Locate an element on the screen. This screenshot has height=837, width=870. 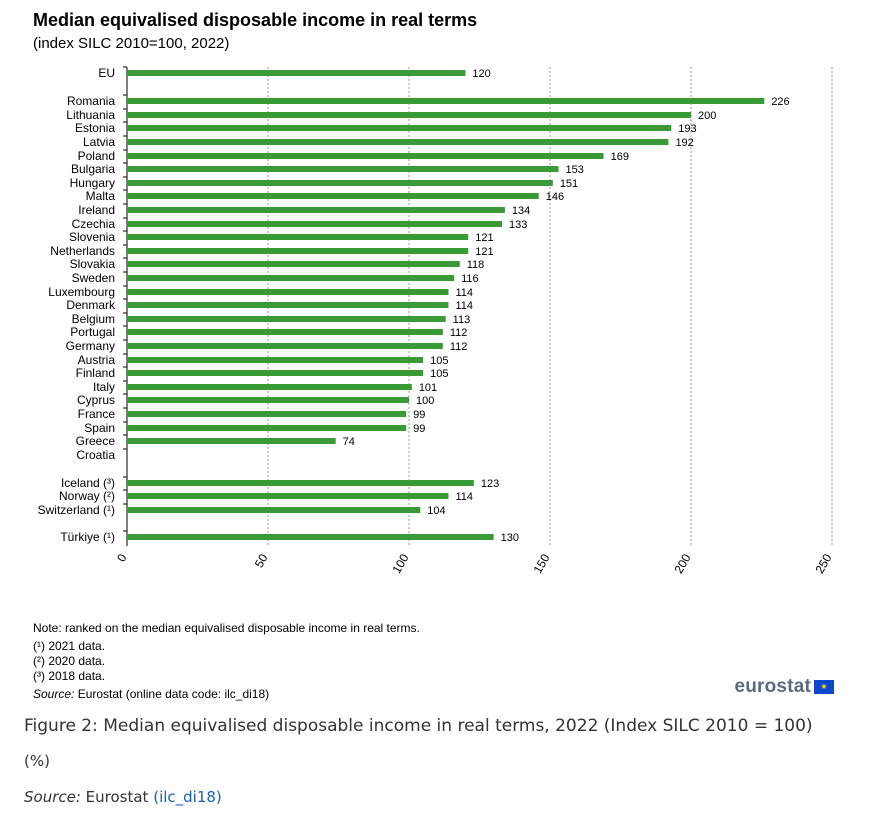
value-label: 100 is located at coordinates (425, 401).